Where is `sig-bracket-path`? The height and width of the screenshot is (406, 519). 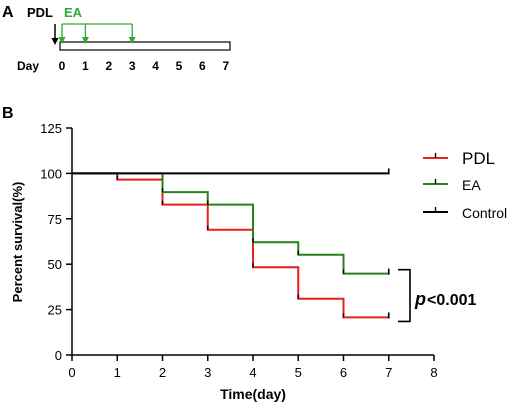
sig-bracket-path is located at coordinates (404, 295).